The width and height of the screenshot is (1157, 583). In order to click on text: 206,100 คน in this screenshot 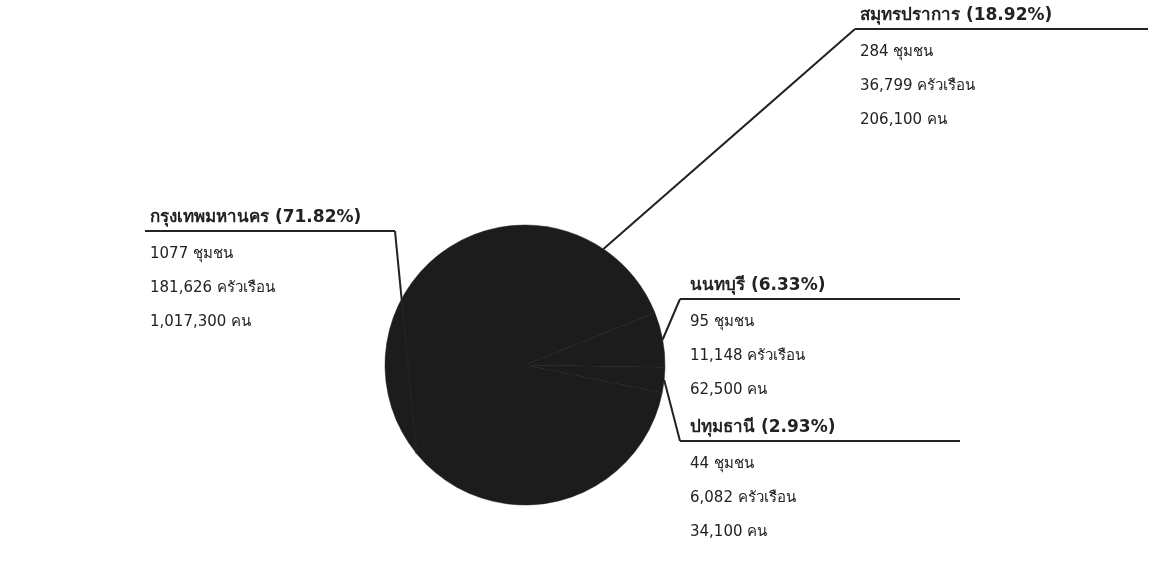, I will do `click(903, 119)`.